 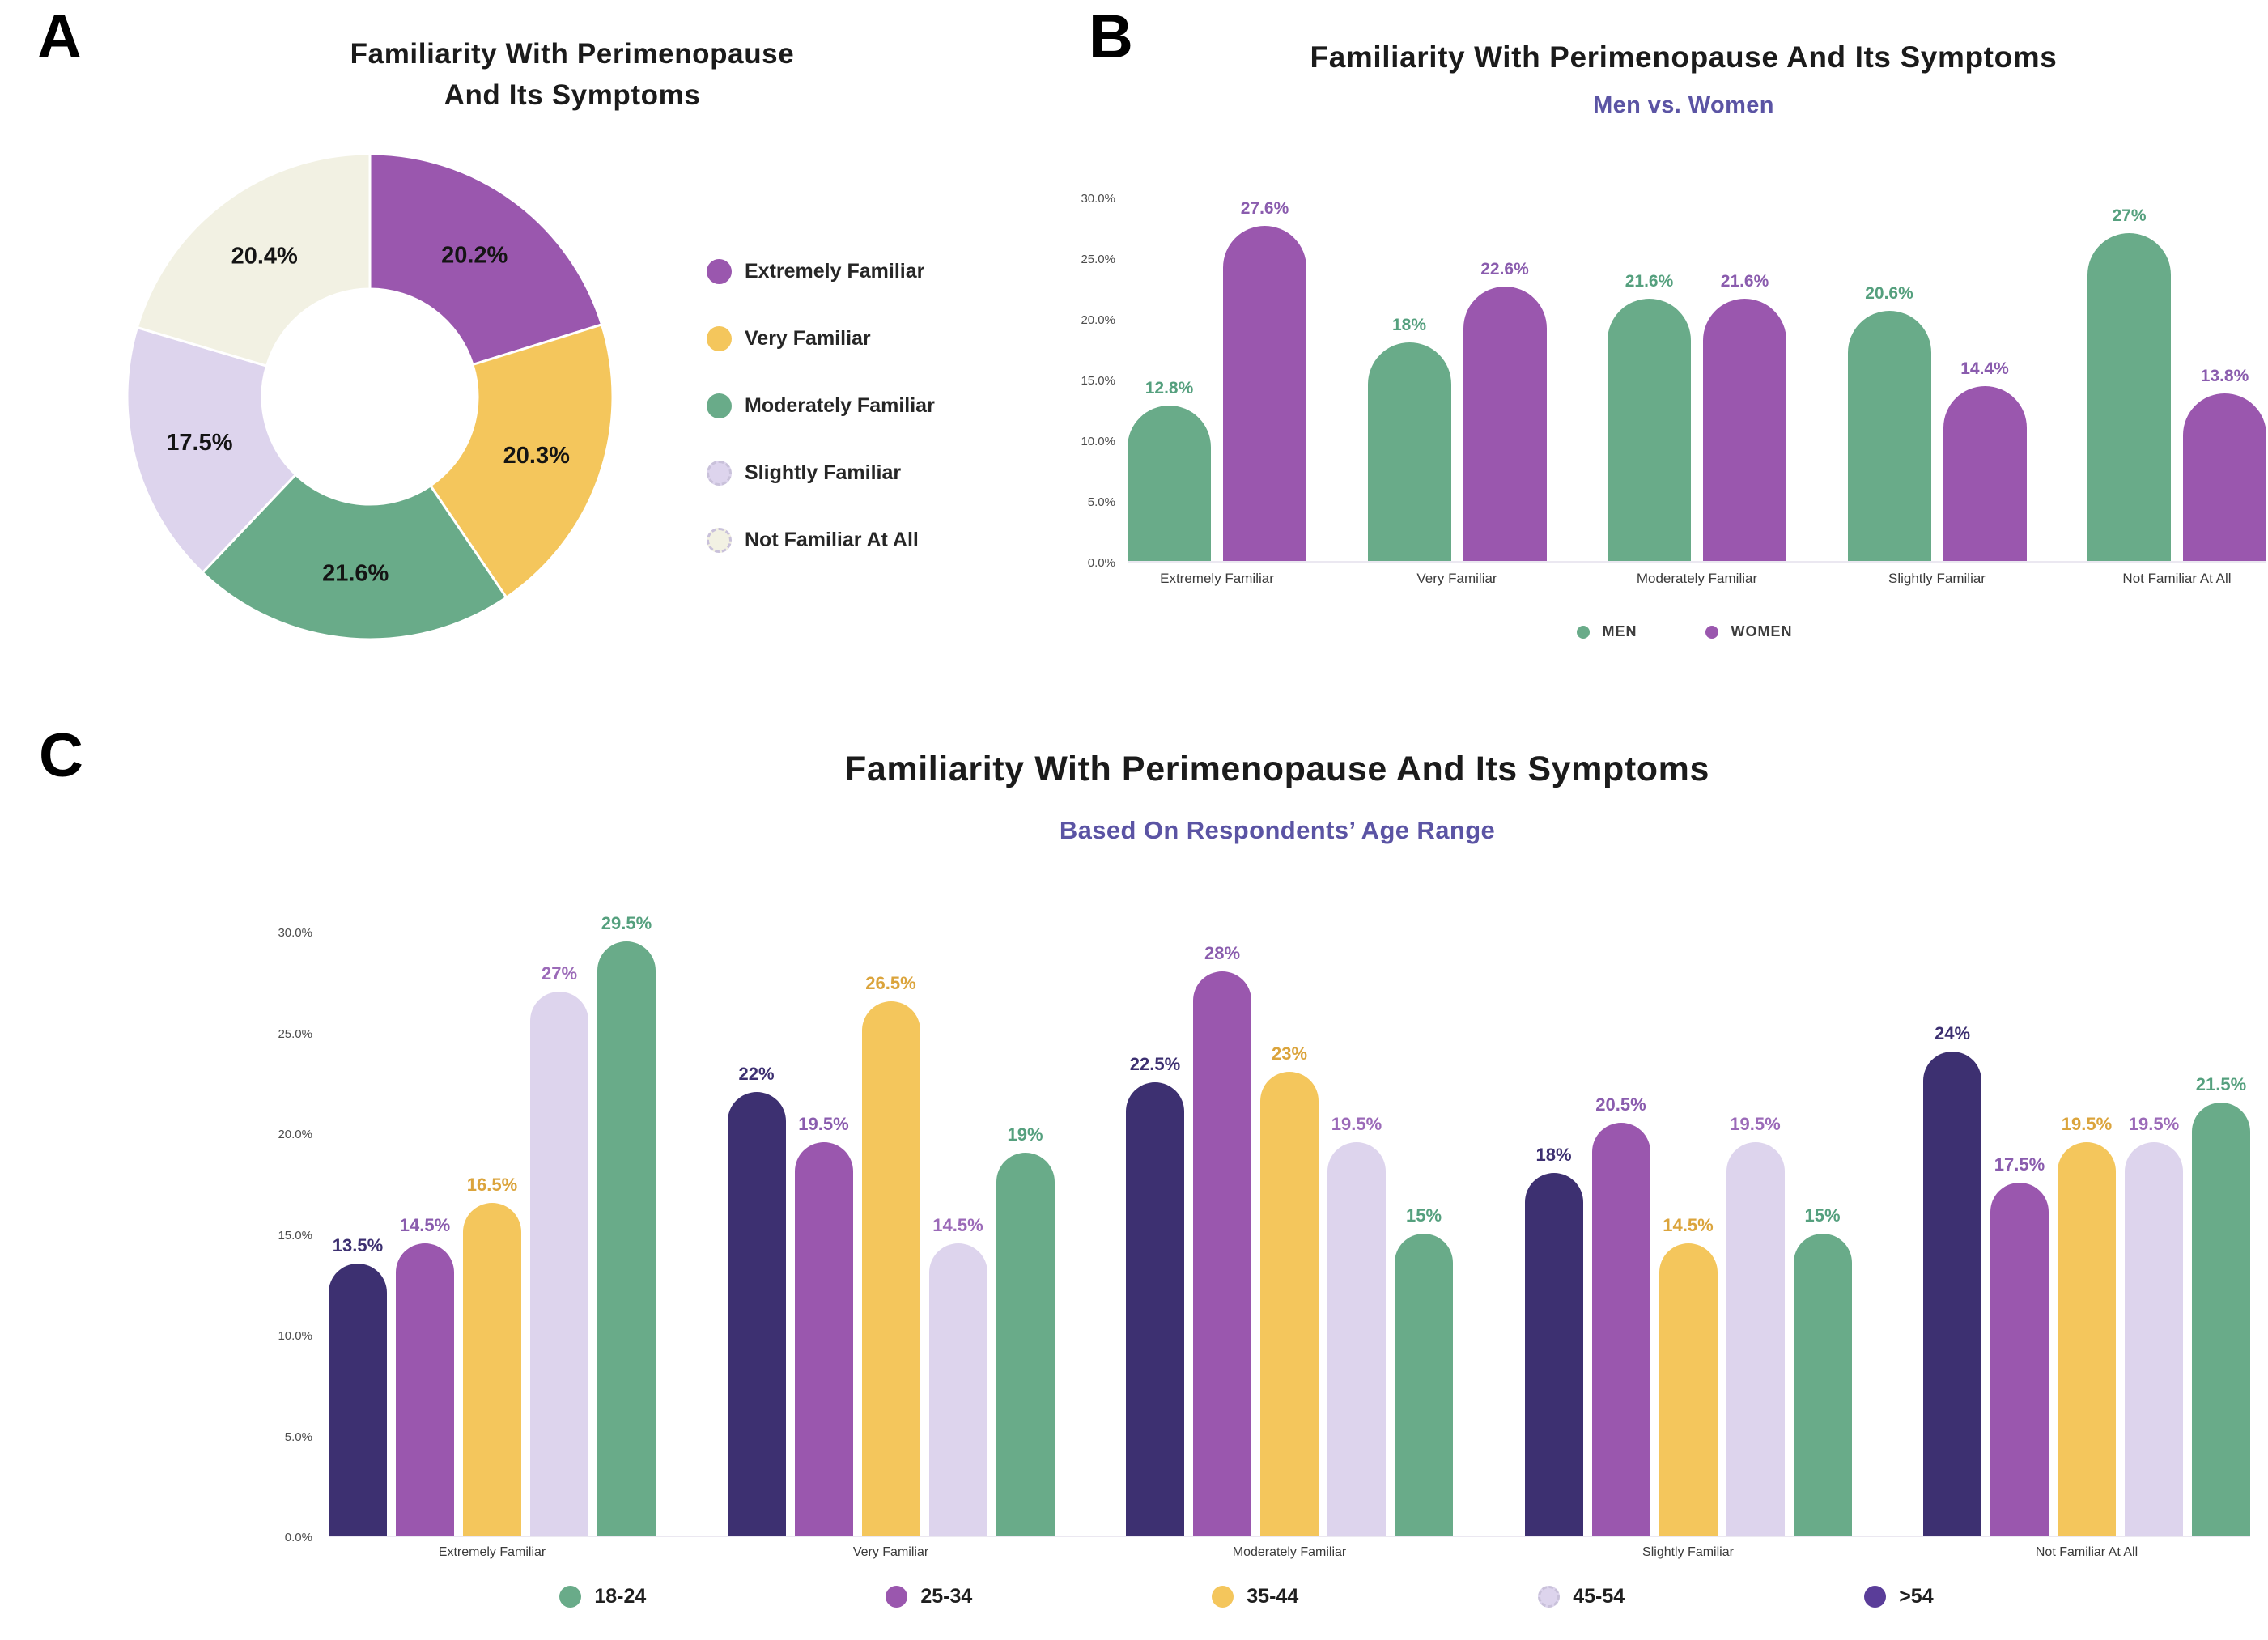 What do you see at coordinates (957, 1375) in the screenshot?
I see `bar-45-54: 14.5%` at bounding box center [957, 1375].